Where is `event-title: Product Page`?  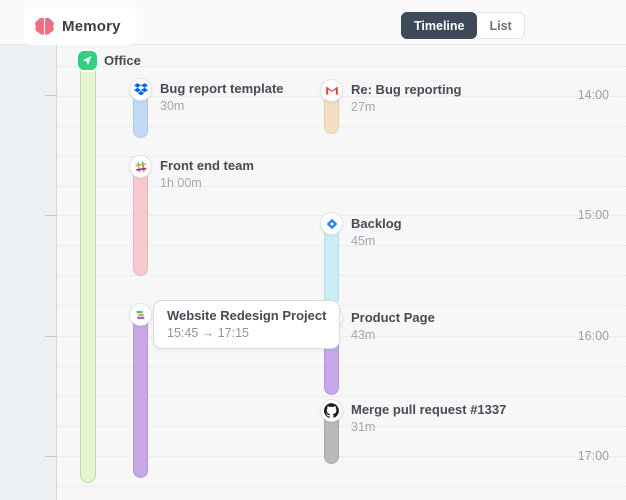
event-title: Product Page is located at coordinates (393, 317).